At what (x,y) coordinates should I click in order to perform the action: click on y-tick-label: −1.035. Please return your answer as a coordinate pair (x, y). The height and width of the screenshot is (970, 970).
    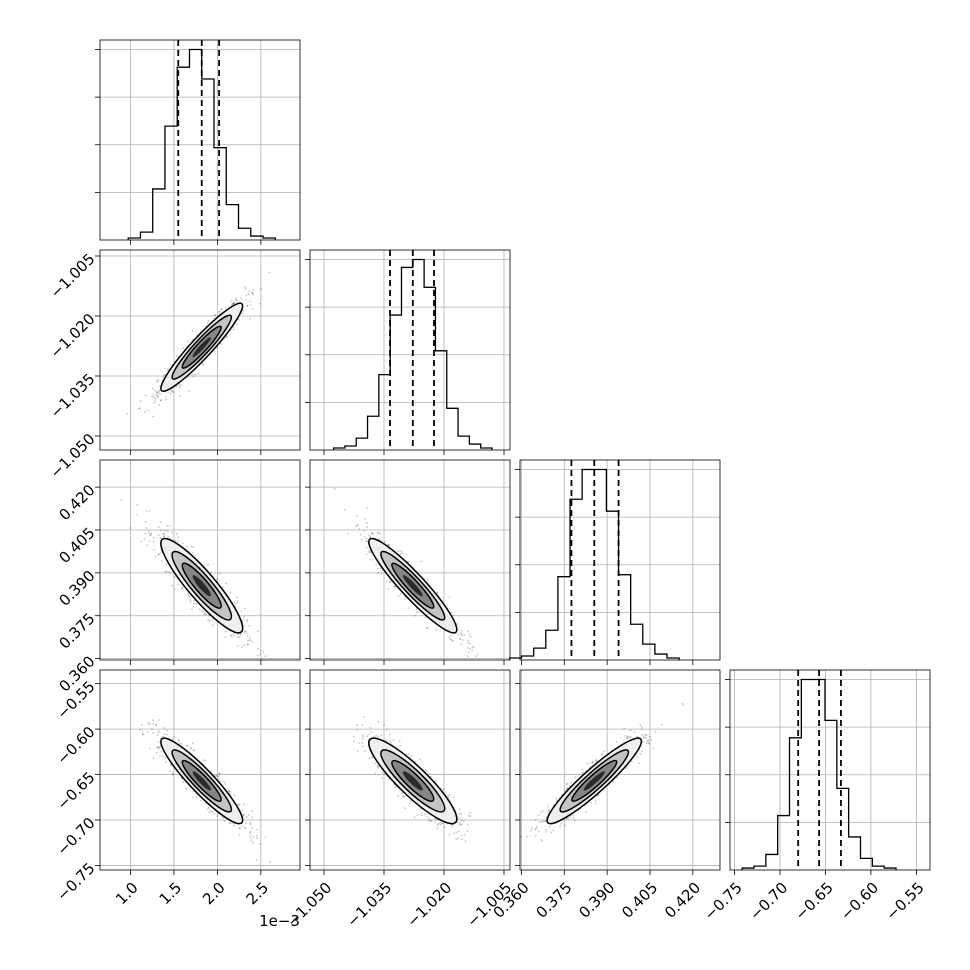
    Looking at the image, I should click on (73, 396).